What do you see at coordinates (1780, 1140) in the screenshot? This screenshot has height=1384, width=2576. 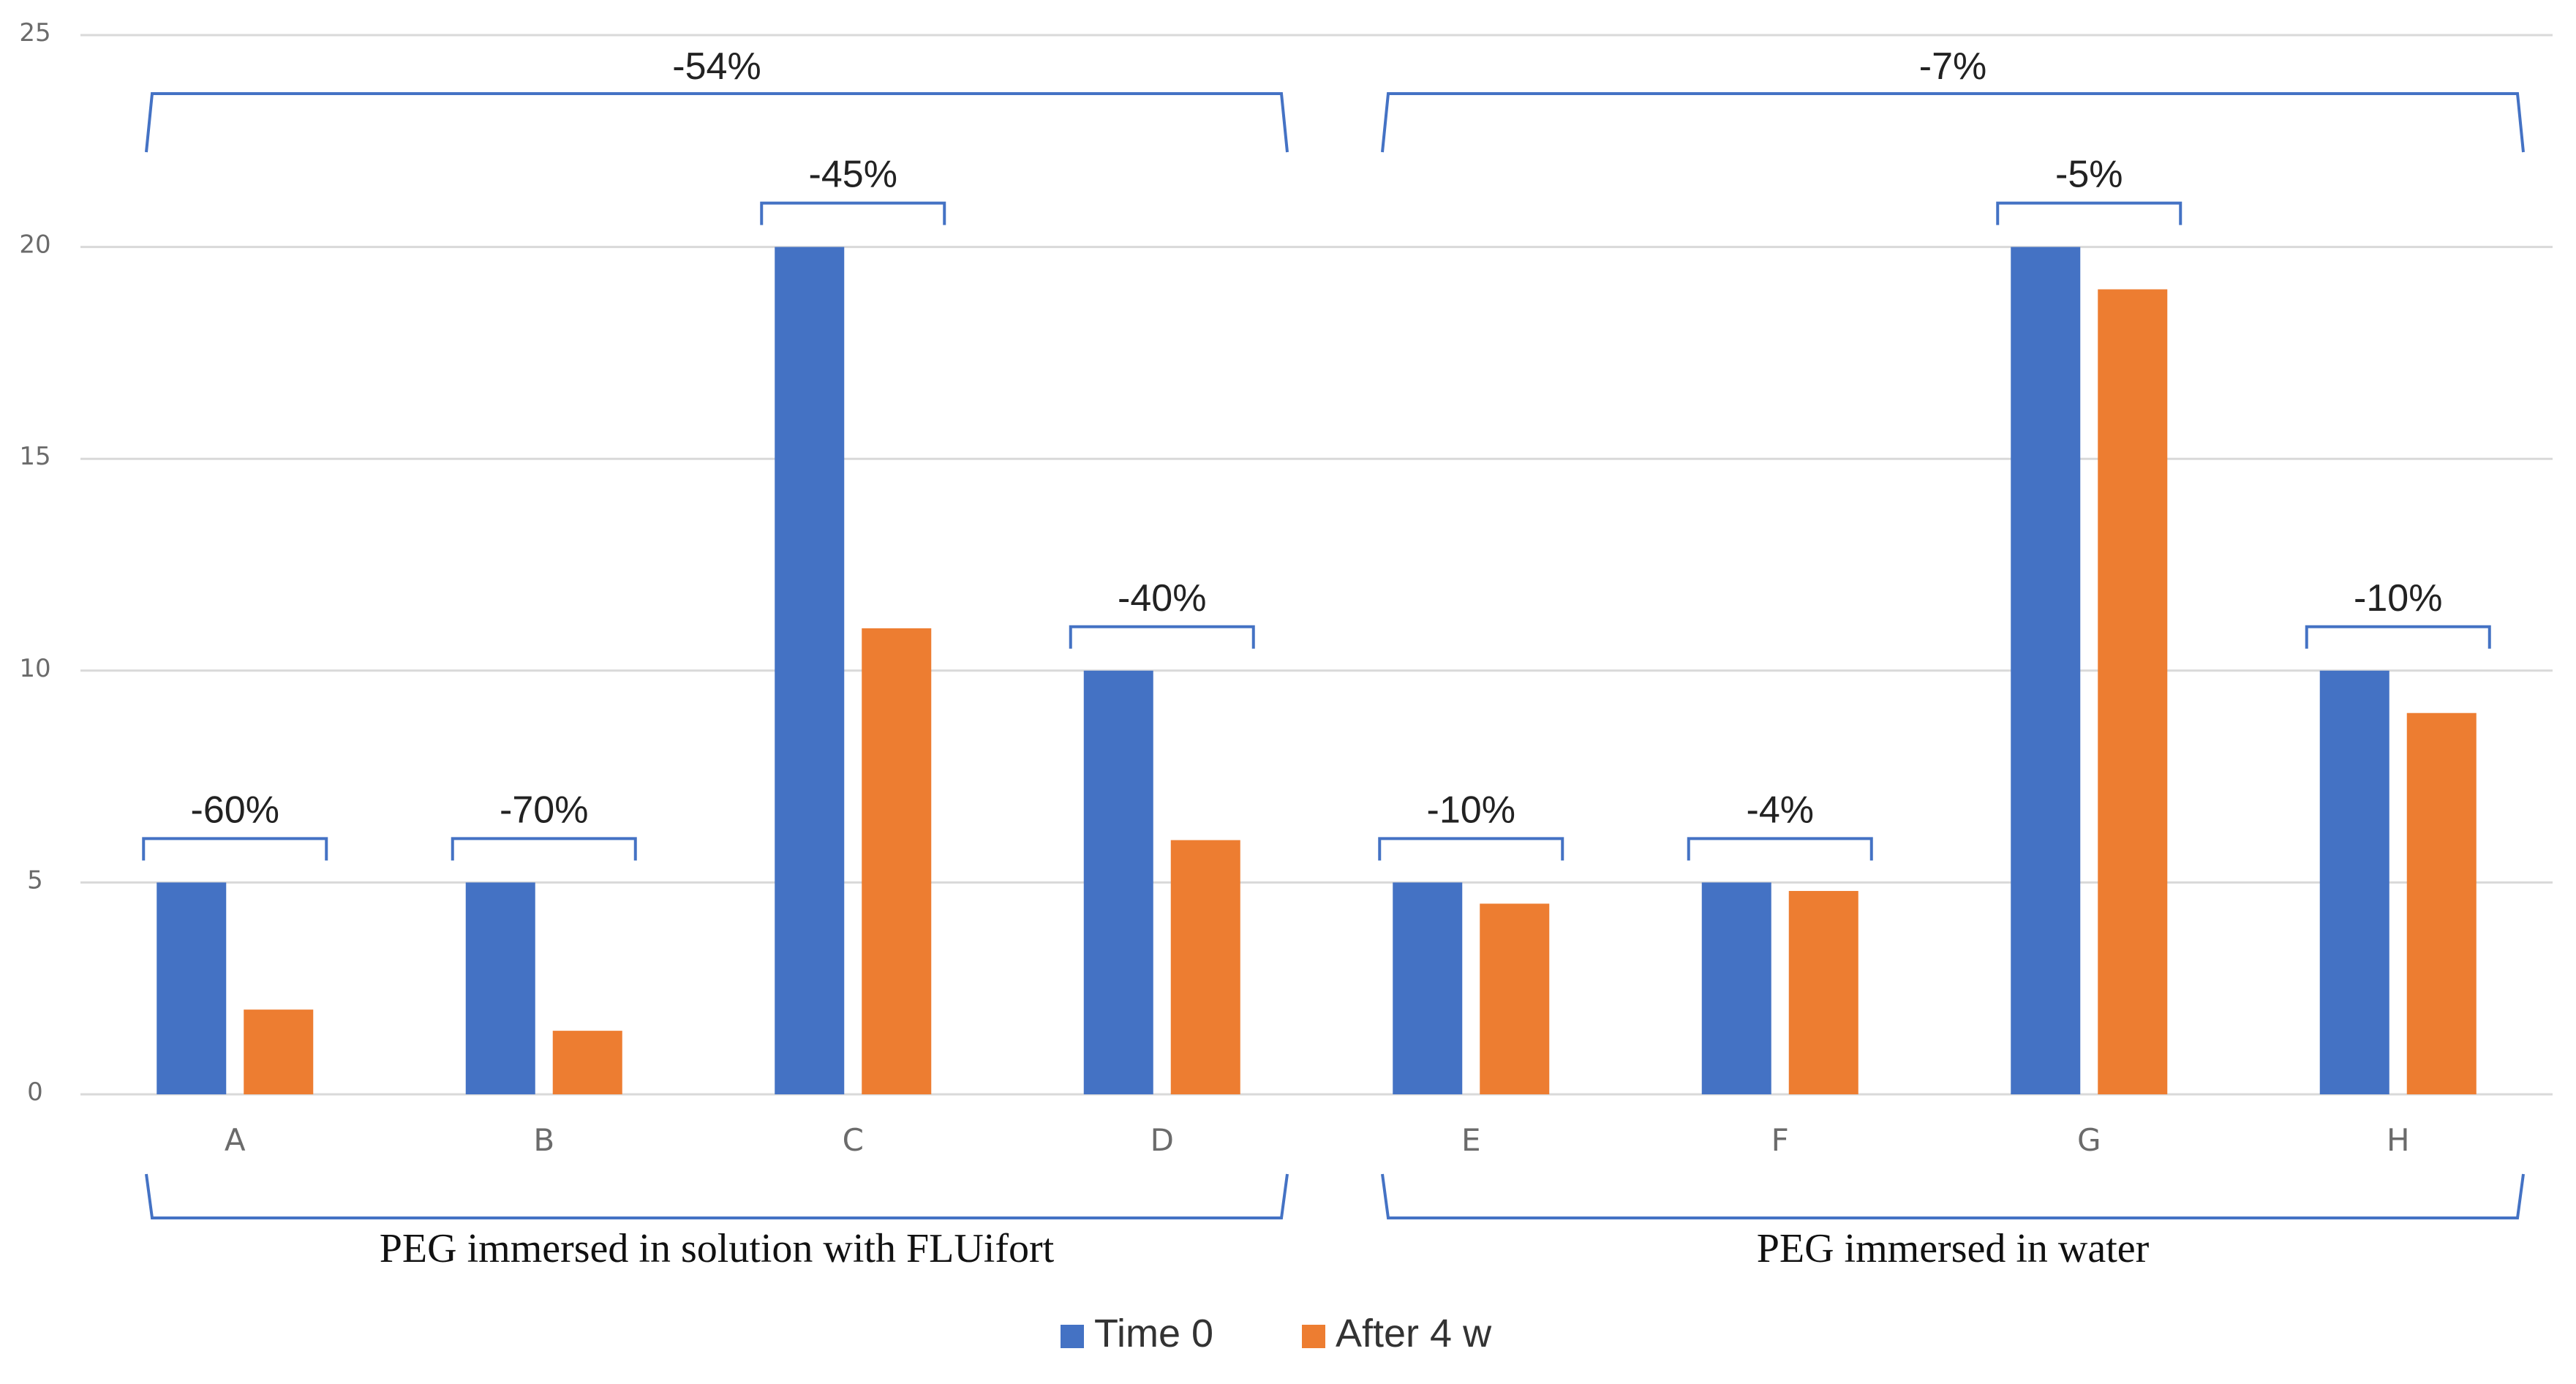 I see `x-tick-label: F` at bounding box center [1780, 1140].